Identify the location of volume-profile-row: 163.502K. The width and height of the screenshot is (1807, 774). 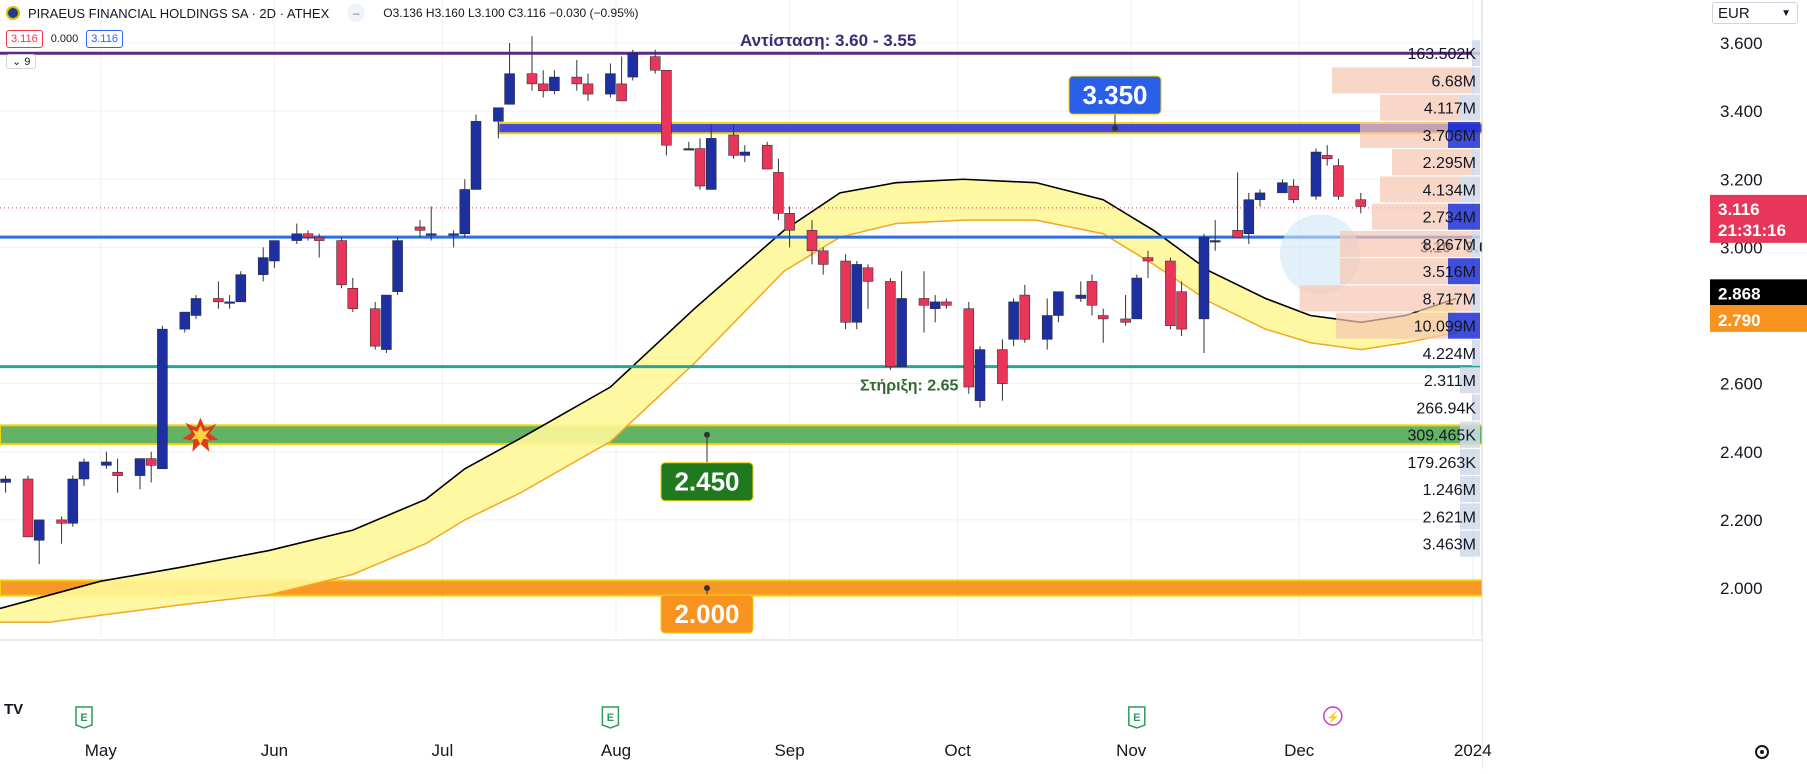
(1443, 53).